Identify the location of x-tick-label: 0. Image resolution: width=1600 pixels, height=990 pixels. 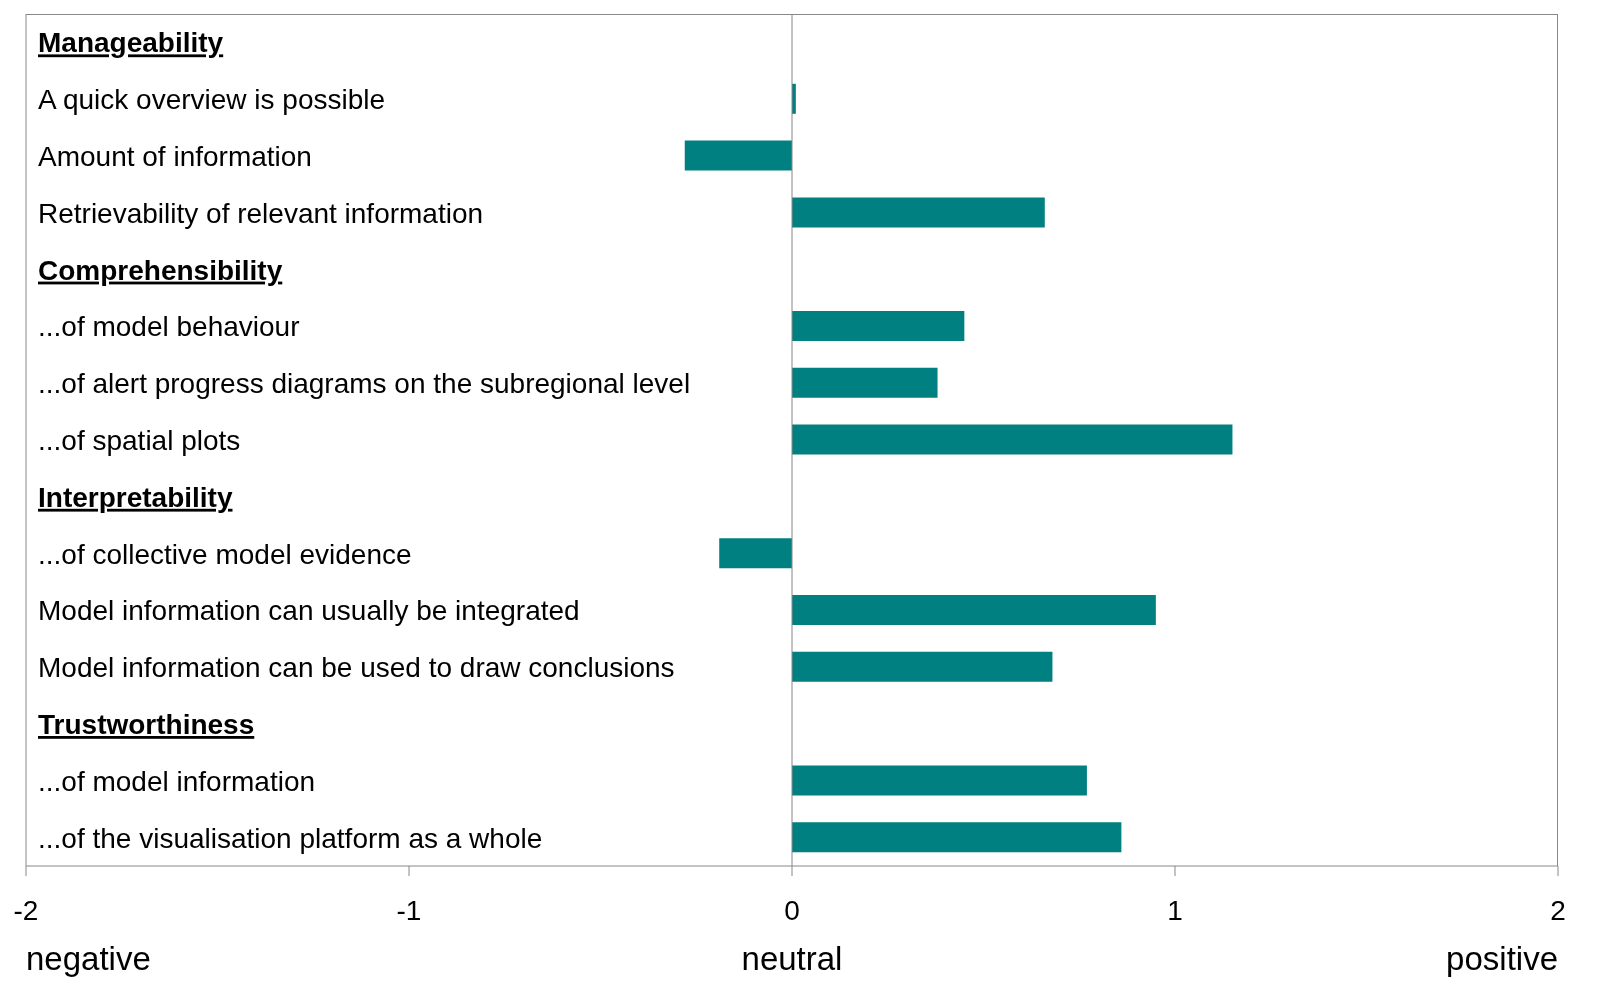
(792, 910).